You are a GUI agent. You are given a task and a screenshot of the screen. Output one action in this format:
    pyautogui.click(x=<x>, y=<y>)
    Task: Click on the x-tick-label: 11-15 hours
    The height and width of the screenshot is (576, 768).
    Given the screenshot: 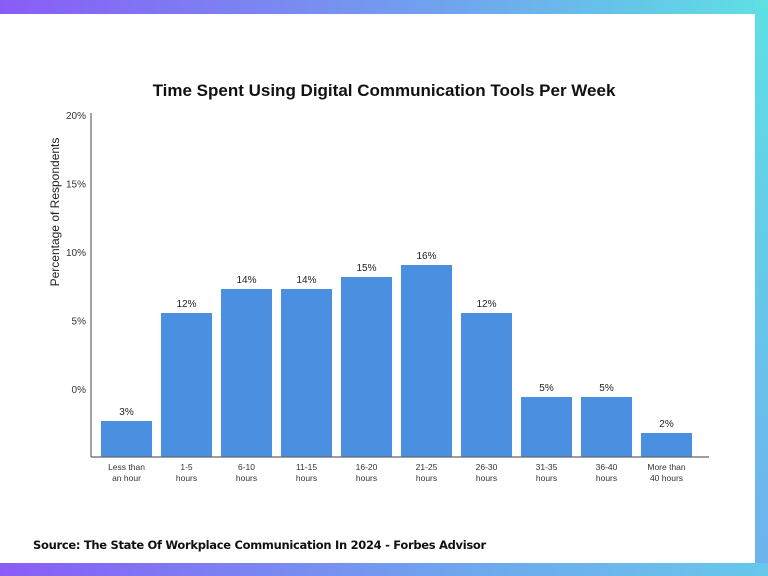 What is the action you would take?
    pyautogui.click(x=306, y=472)
    